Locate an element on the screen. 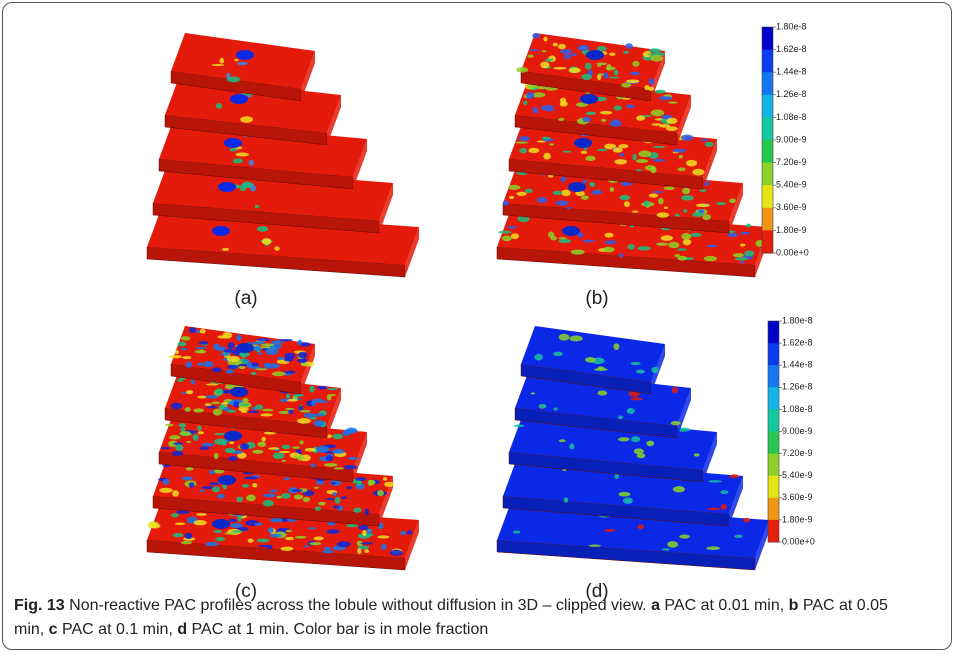 This screenshot has height=655, width=958. colorbar-label: 1.44e-8 is located at coordinates (797, 365).